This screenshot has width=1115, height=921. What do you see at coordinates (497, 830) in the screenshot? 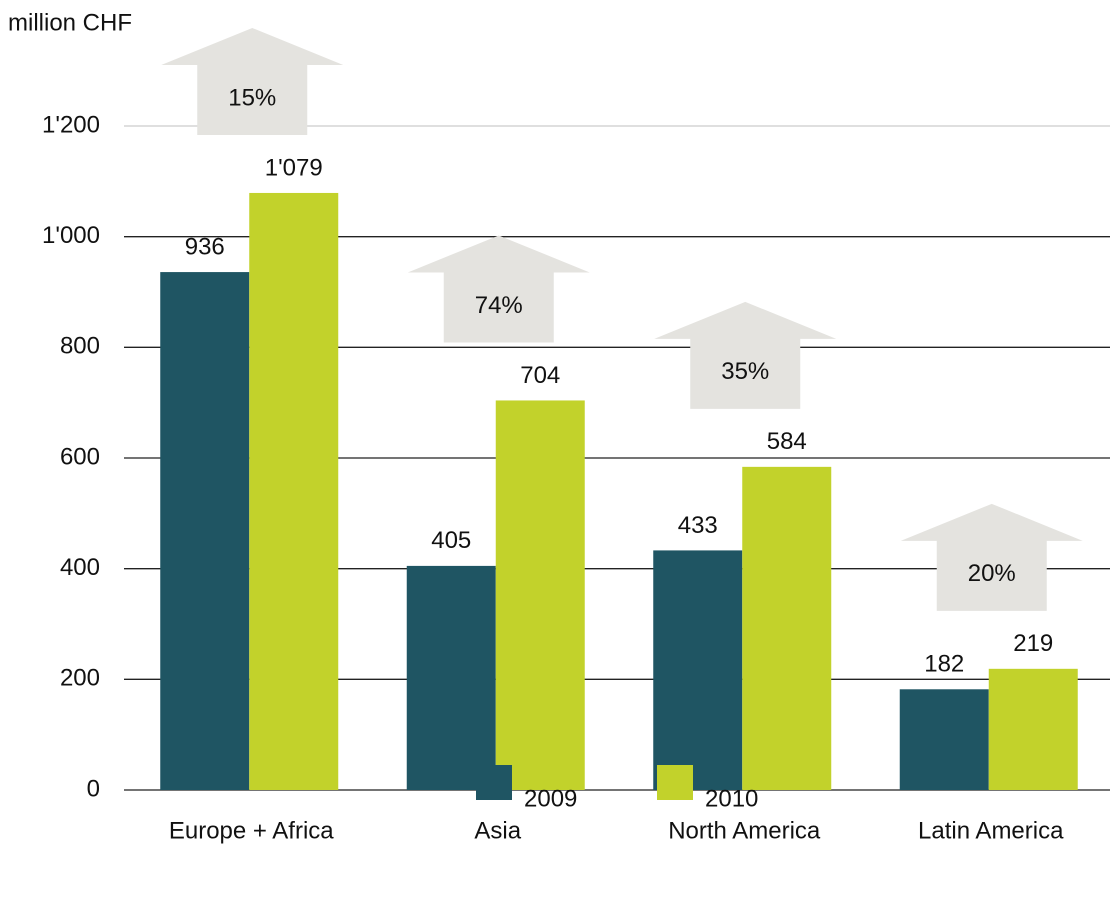
I see `x-tick-label: Asia` at bounding box center [497, 830].